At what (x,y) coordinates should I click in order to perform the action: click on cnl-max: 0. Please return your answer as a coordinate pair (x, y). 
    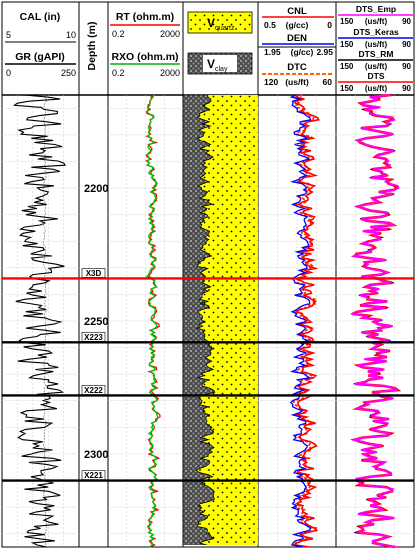
    Looking at the image, I should click on (329, 25).